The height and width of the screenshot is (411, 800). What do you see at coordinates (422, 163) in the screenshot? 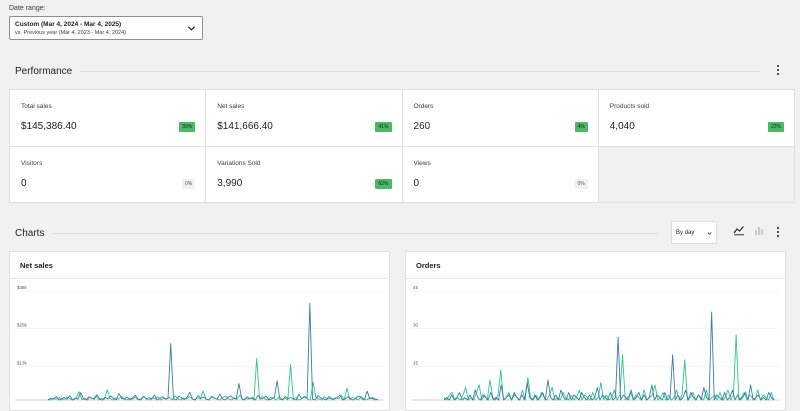
I see `tile-label: Views` at bounding box center [422, 163].